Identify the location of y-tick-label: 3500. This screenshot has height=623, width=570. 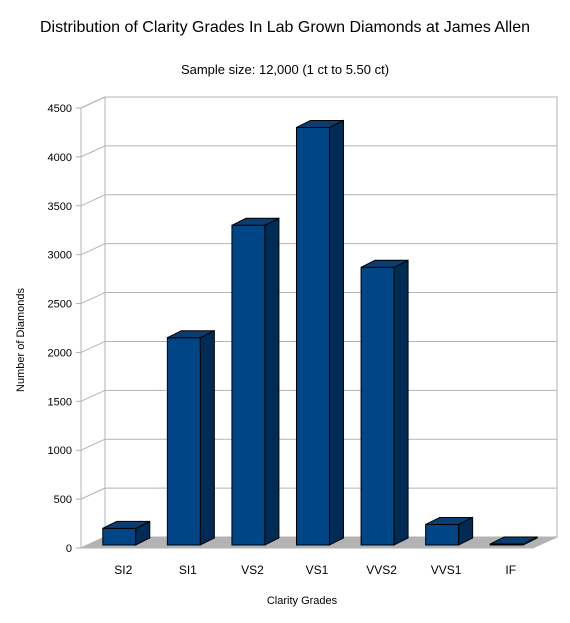
(60, 207).